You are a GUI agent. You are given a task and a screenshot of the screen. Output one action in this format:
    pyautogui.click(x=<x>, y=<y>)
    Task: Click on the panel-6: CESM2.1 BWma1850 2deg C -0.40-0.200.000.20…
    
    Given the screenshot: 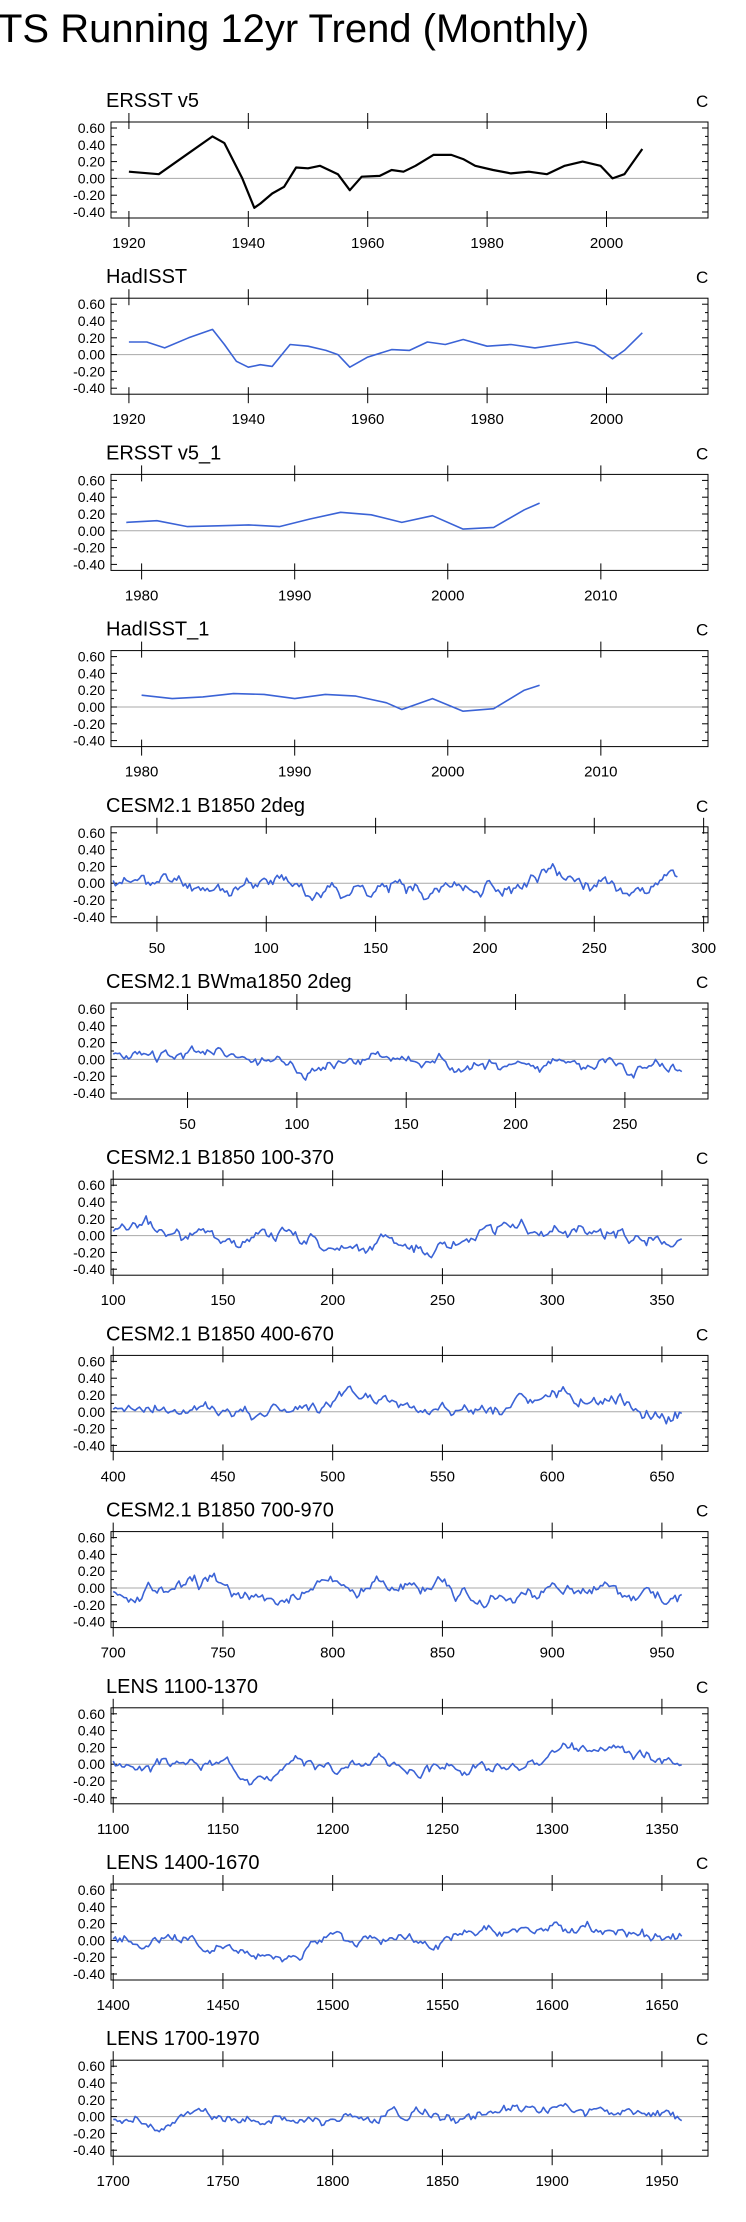 What is the action you would take?
    pyautogui.click(x=391, y=1052)
    